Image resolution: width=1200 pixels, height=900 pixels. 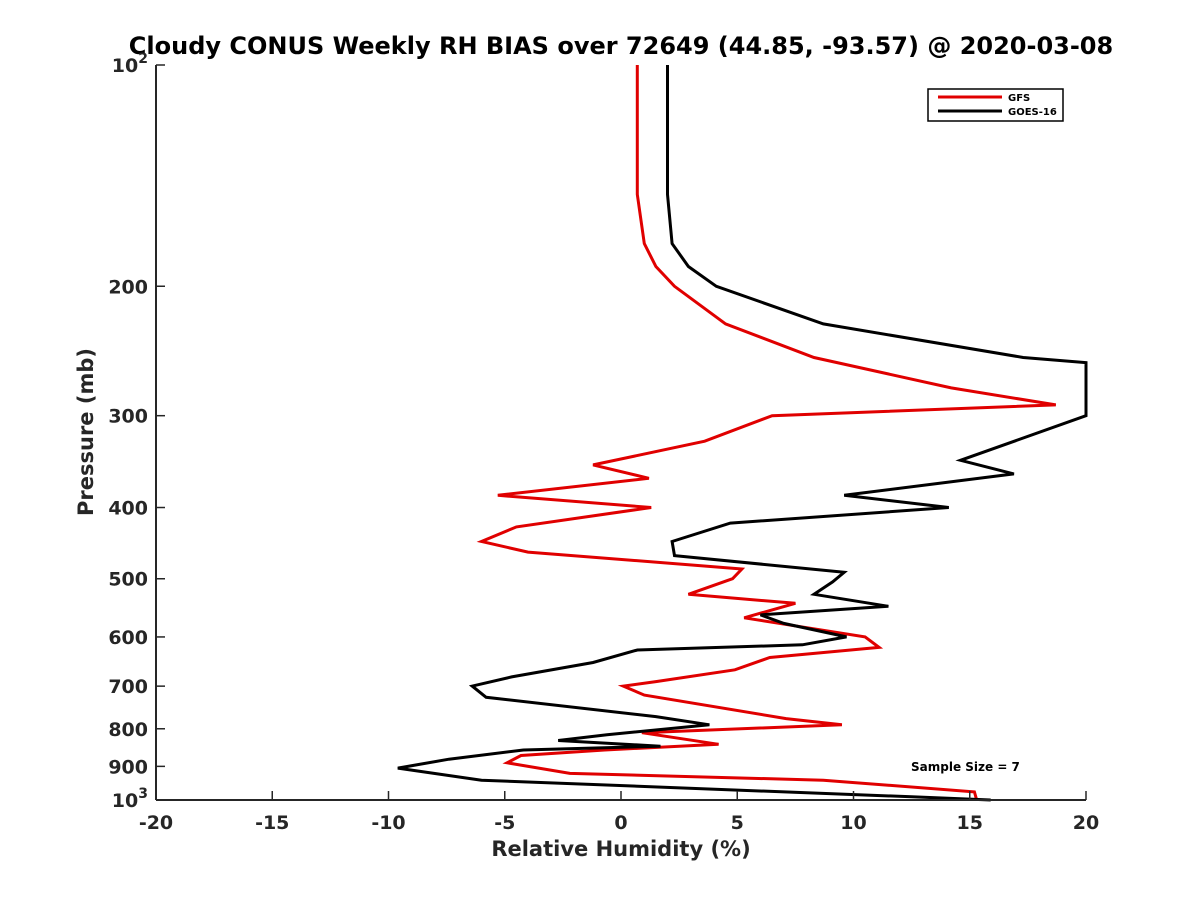 What do you see at coordinates (128, 580) in the screenshot?
I see `y-tick-label: 500` at bounding box center [128, 580].